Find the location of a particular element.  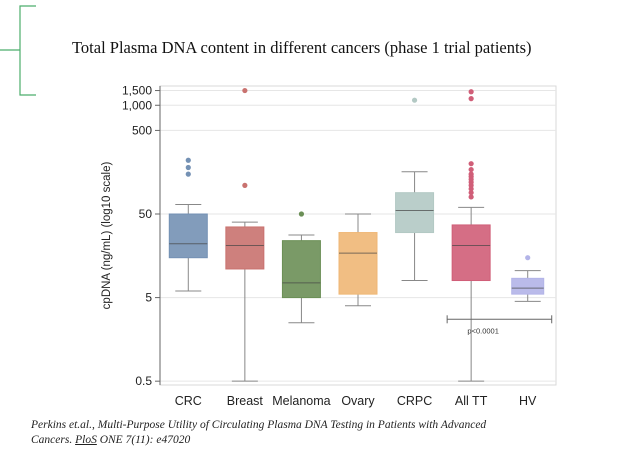

box-crc is located at coordinates (188, 236).